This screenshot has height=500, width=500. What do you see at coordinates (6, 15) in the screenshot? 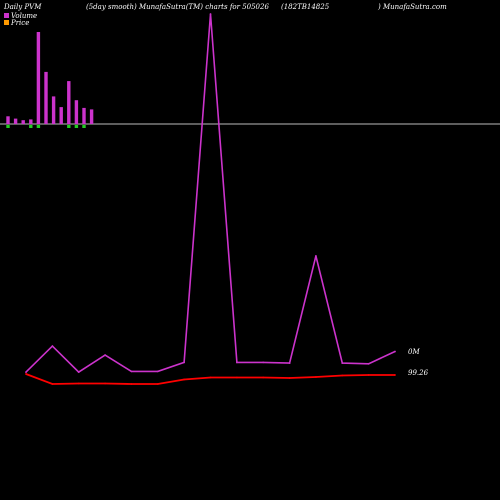
I see `volume-legend-swatch` at bounding box center [6, 15].